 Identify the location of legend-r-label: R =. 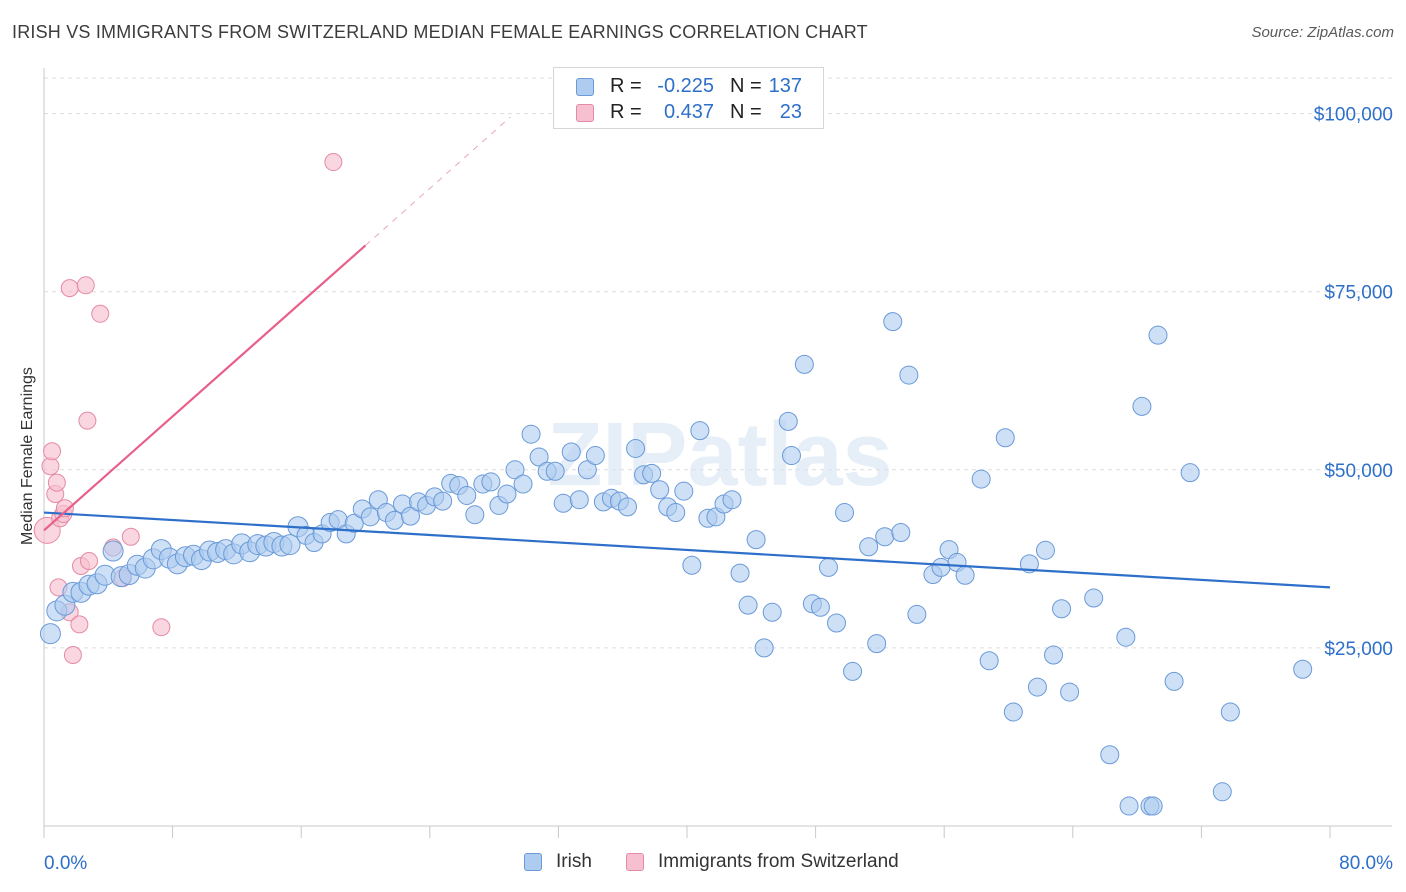
(626, 86).